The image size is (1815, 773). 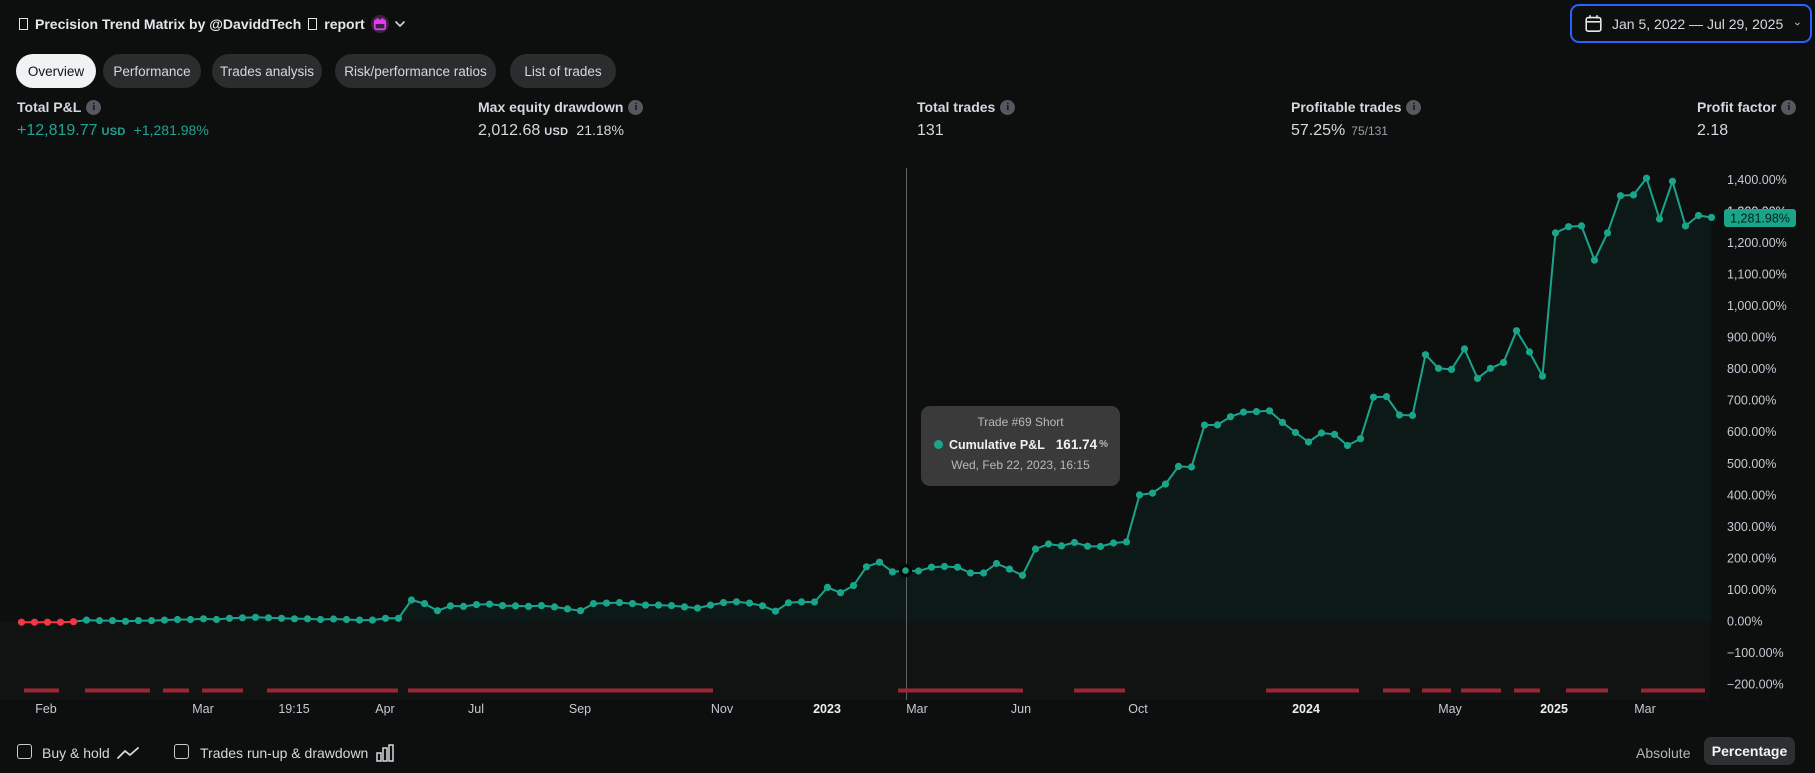 What do you see at coordinates (1760, 219) in the screenshot?
I see `svg-text: 1,281.98%` at bounding box center [1760, 219].